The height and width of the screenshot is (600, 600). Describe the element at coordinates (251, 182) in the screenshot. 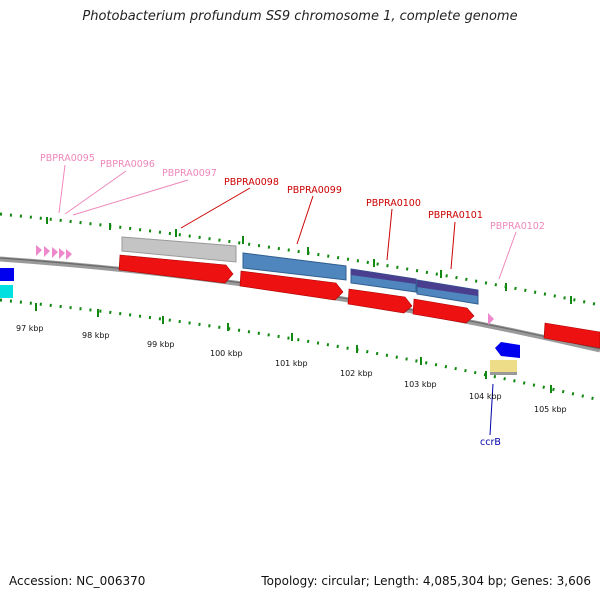

I see `label-PBPRA0098: PBPRA0098` at that location.